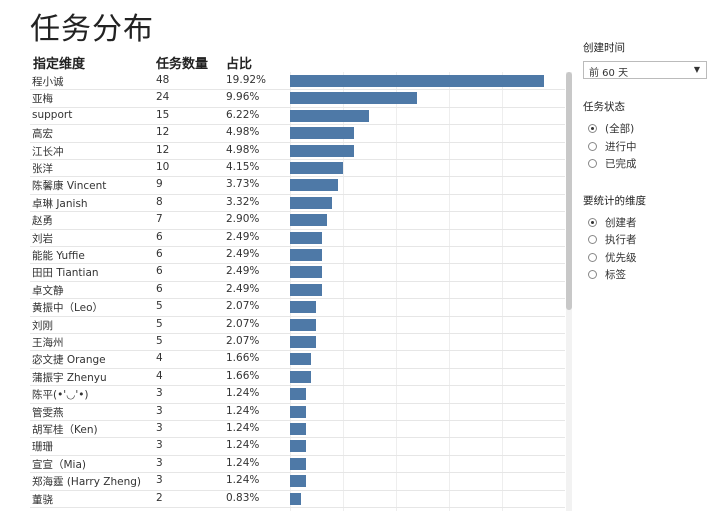 Image resolution: width=720 pixels, height=511 pixels. I want to click on row-share-label: 2.90%, so click(243, 219).